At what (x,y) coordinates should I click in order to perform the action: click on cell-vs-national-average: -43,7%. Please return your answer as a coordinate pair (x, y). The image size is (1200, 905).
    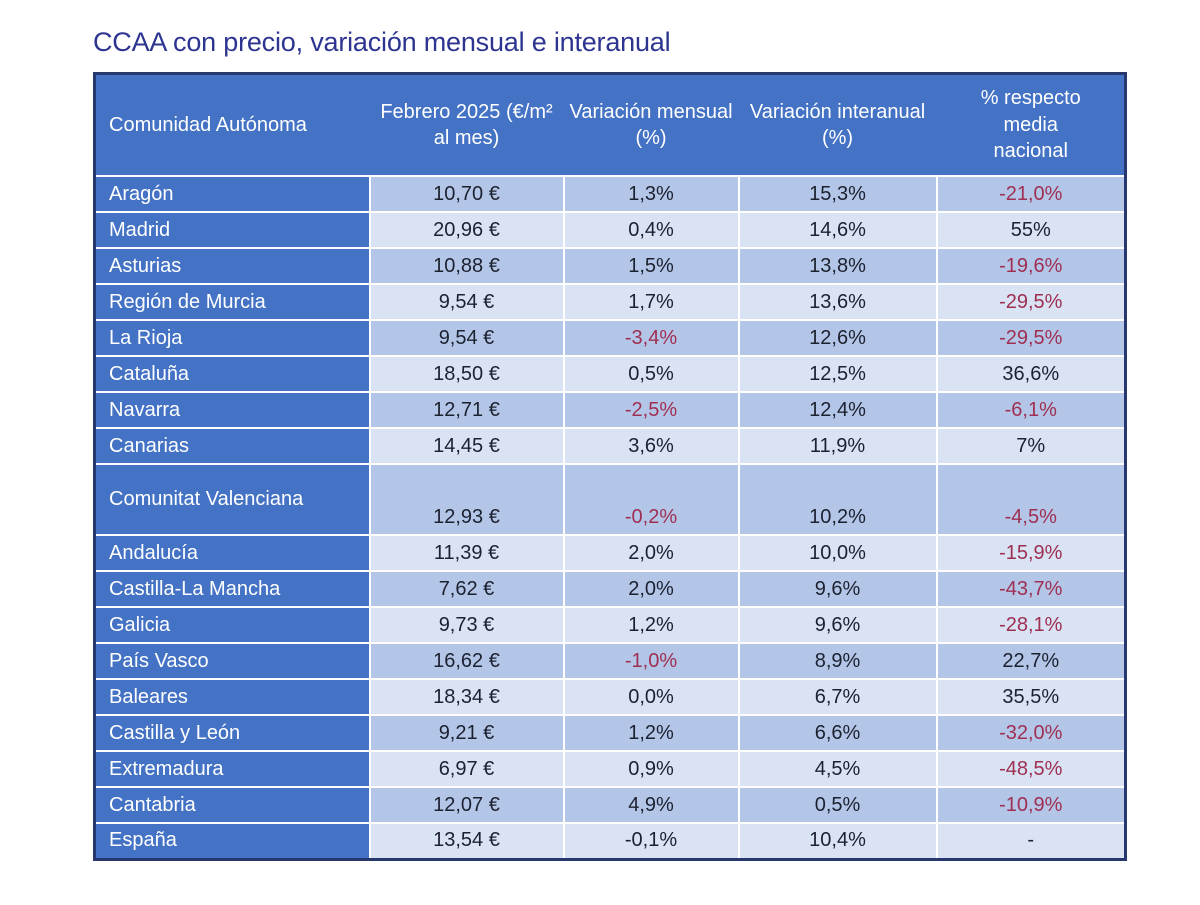
    Looking at the image, I should click on (1031, 589).